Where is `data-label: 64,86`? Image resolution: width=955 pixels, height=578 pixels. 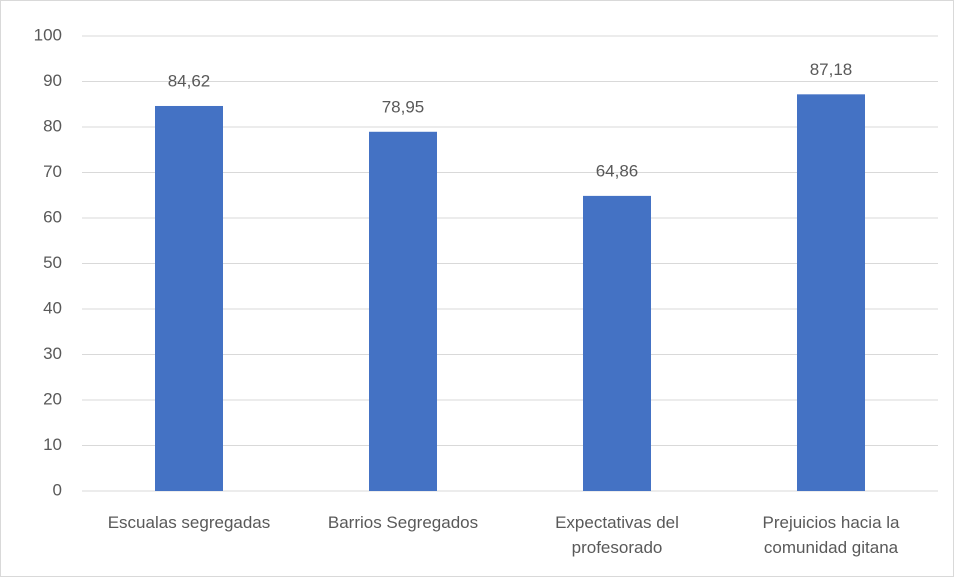 data-label: 64,86 is located at coordinates (617, 170).